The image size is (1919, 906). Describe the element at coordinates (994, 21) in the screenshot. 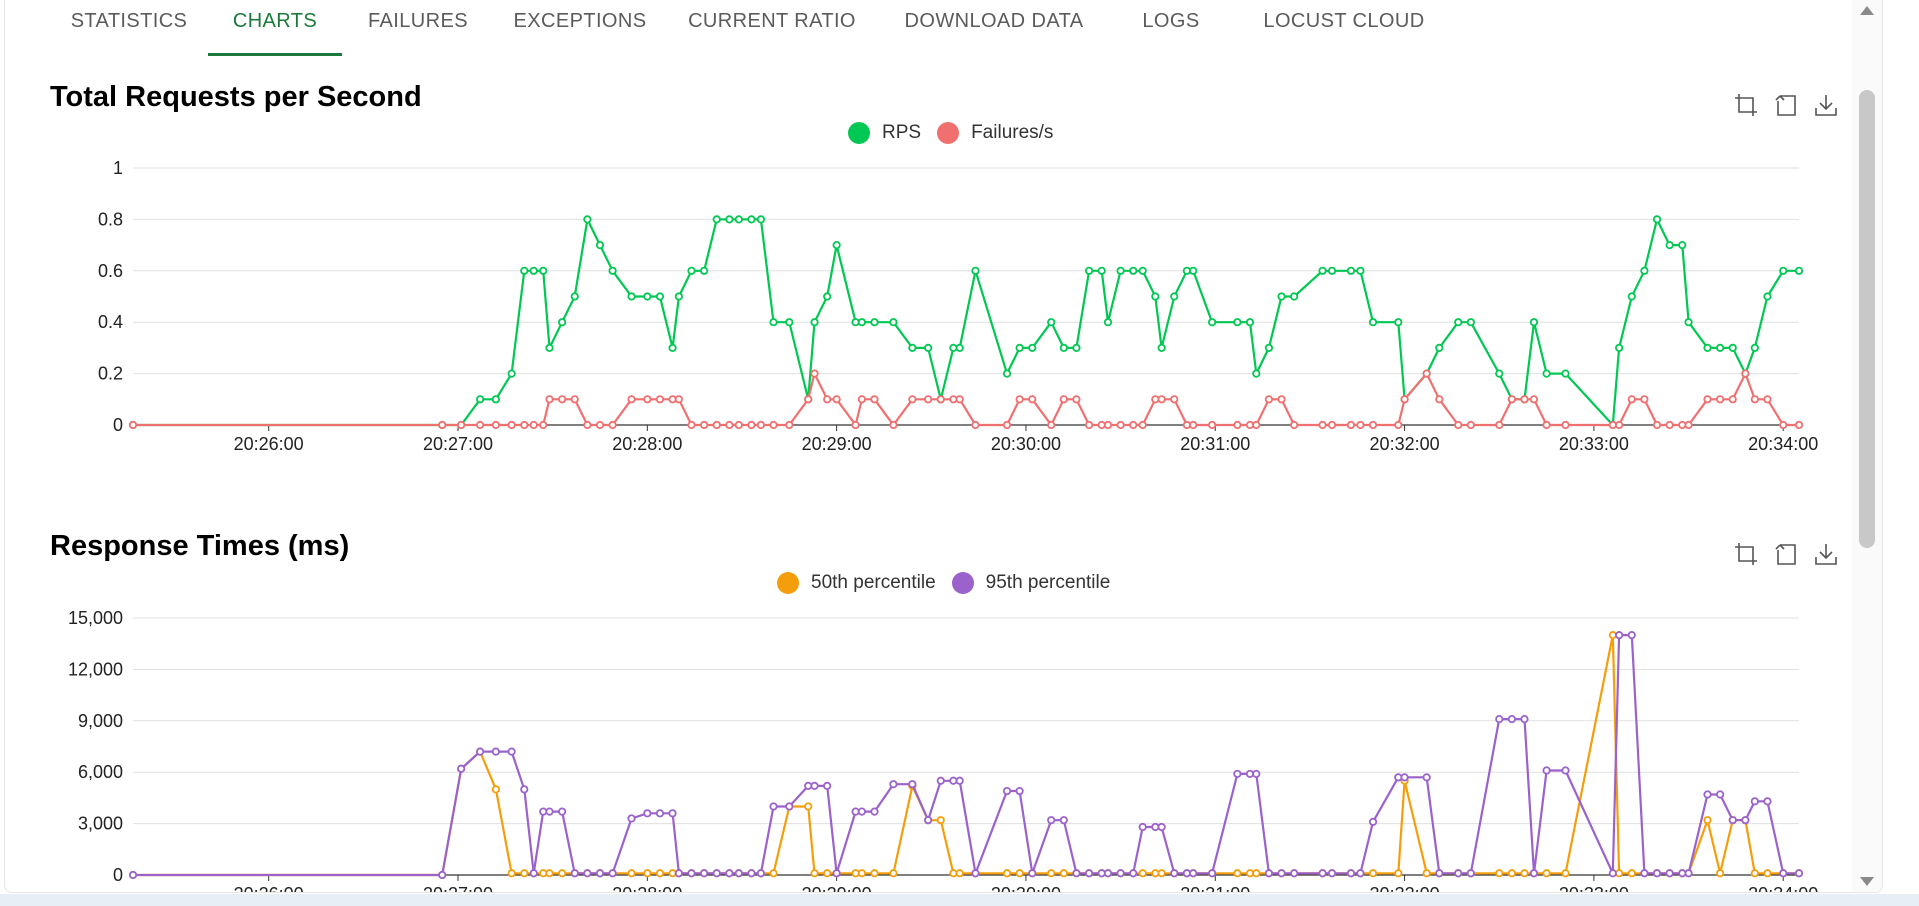

I see `tab-download-data: DOWNLOAD DATA` at that location.